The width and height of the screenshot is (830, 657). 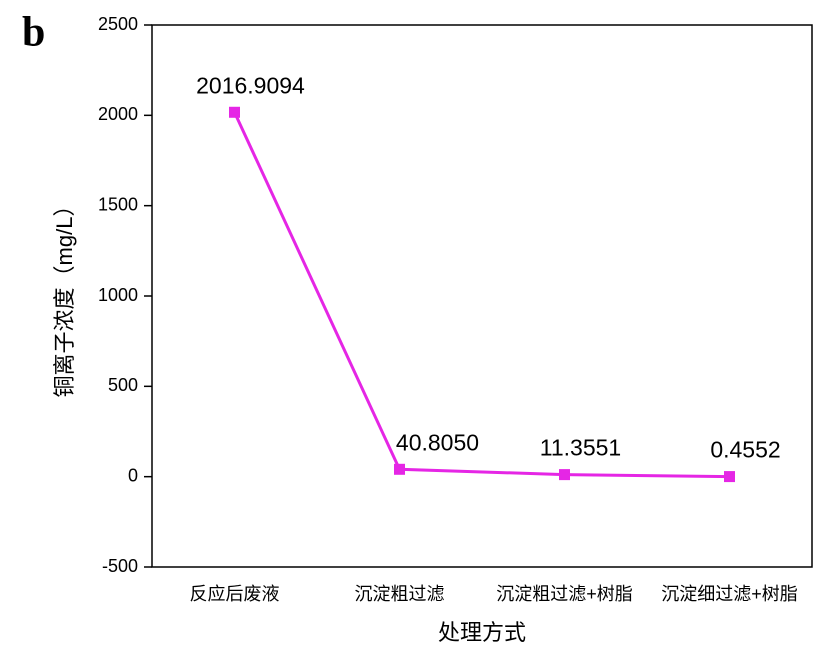 I want to click on y-tick-label: 0, so click(x=133, y=475).